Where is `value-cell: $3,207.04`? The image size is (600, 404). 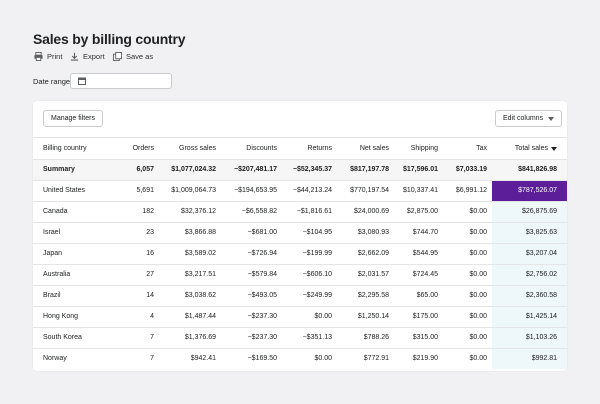
value-cell: $3,207.04 is located at coordinates (541, 253).